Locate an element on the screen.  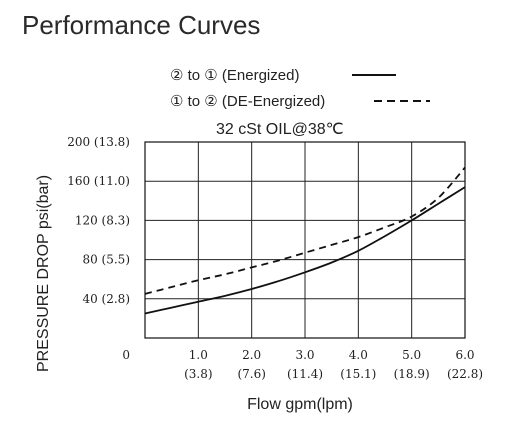
y-tick-label: 80 (5.5) is located at coordinates (106, 260).